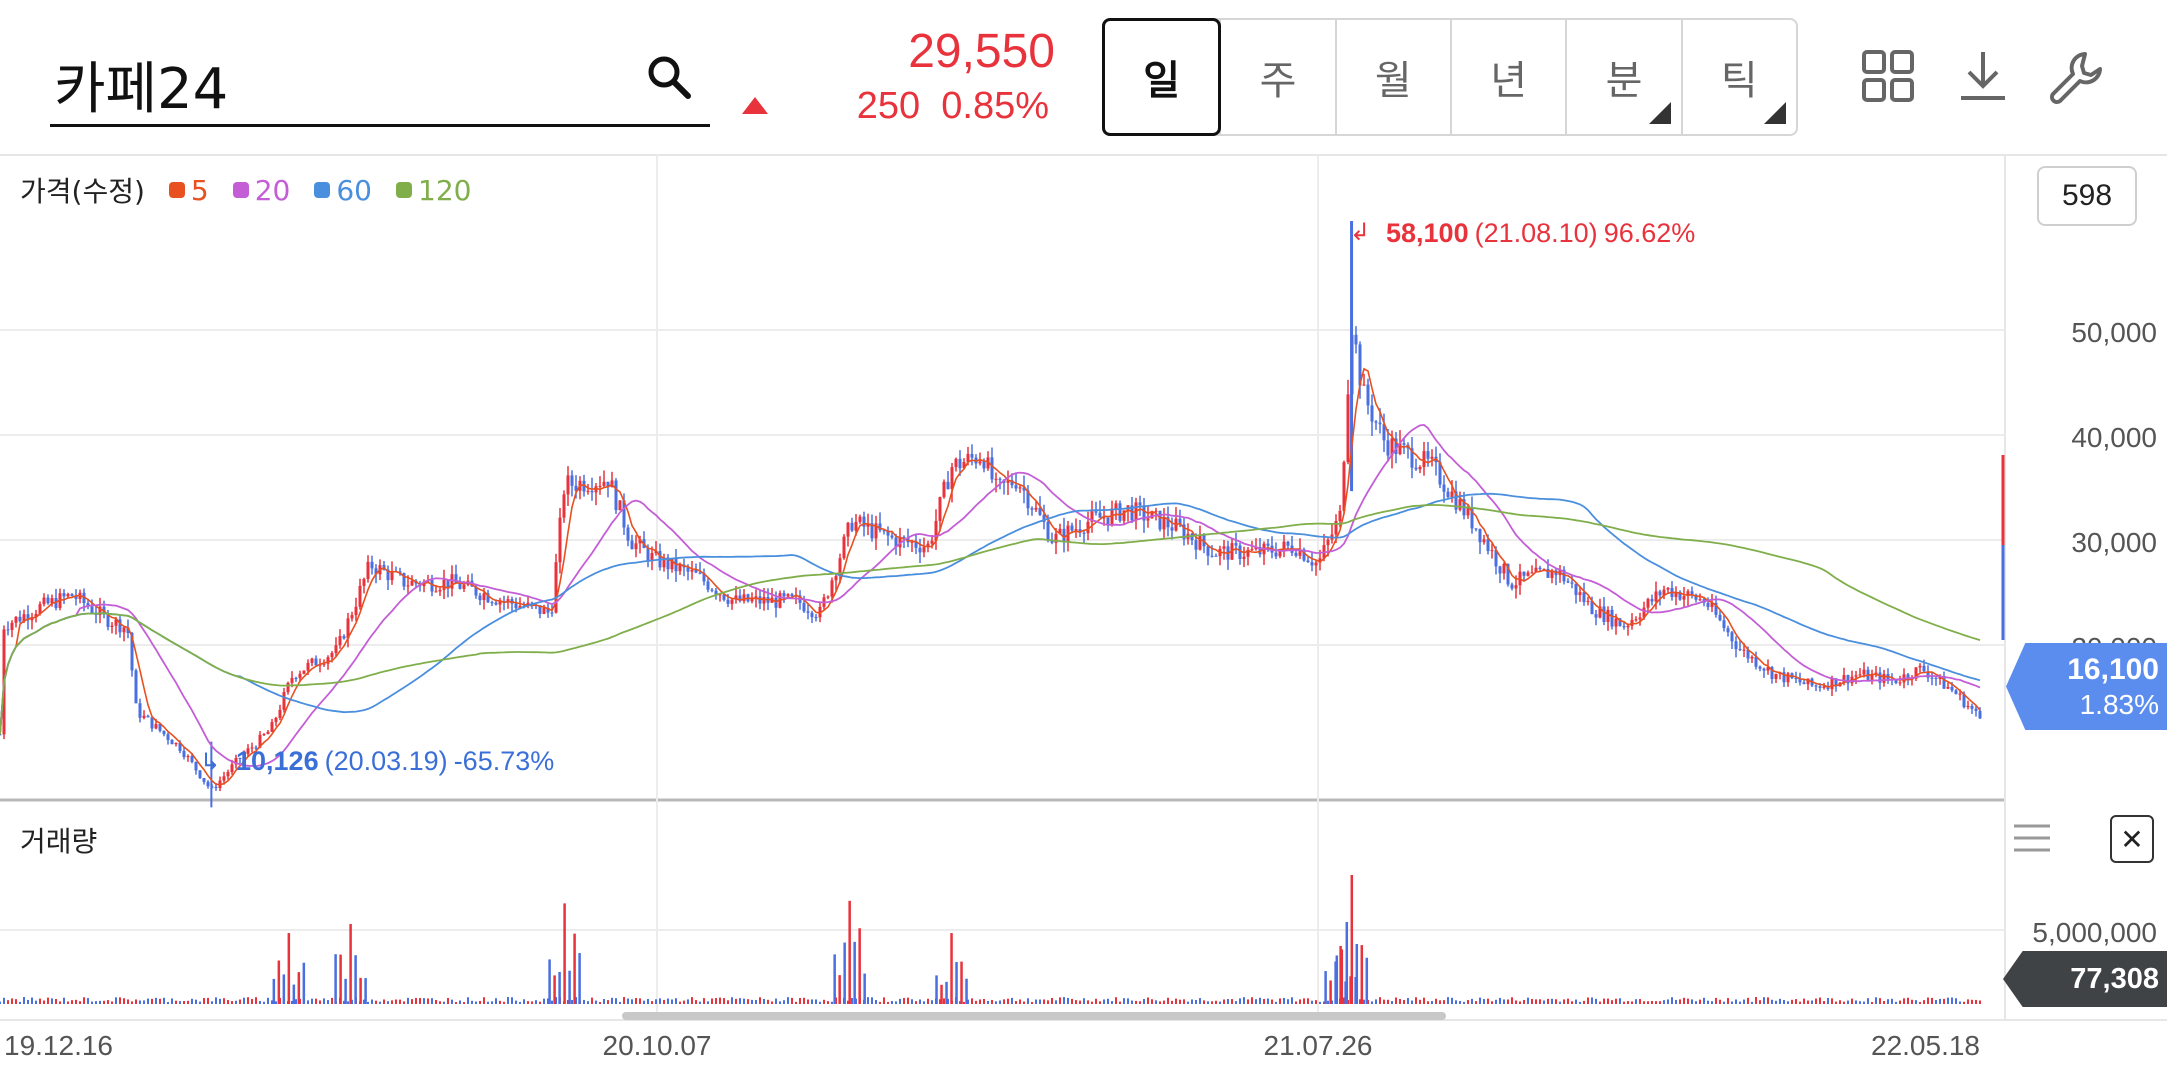 The height and width of the screenshot is (1080, 2167). I want to click on download-icon, so click(1983, 76).